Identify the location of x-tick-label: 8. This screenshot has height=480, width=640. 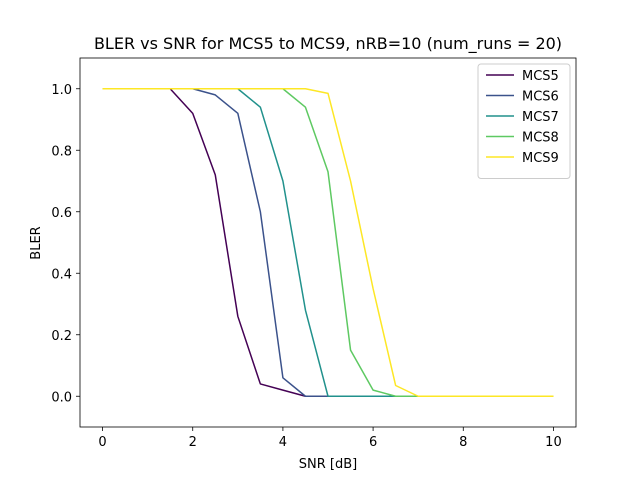
(463, 442).